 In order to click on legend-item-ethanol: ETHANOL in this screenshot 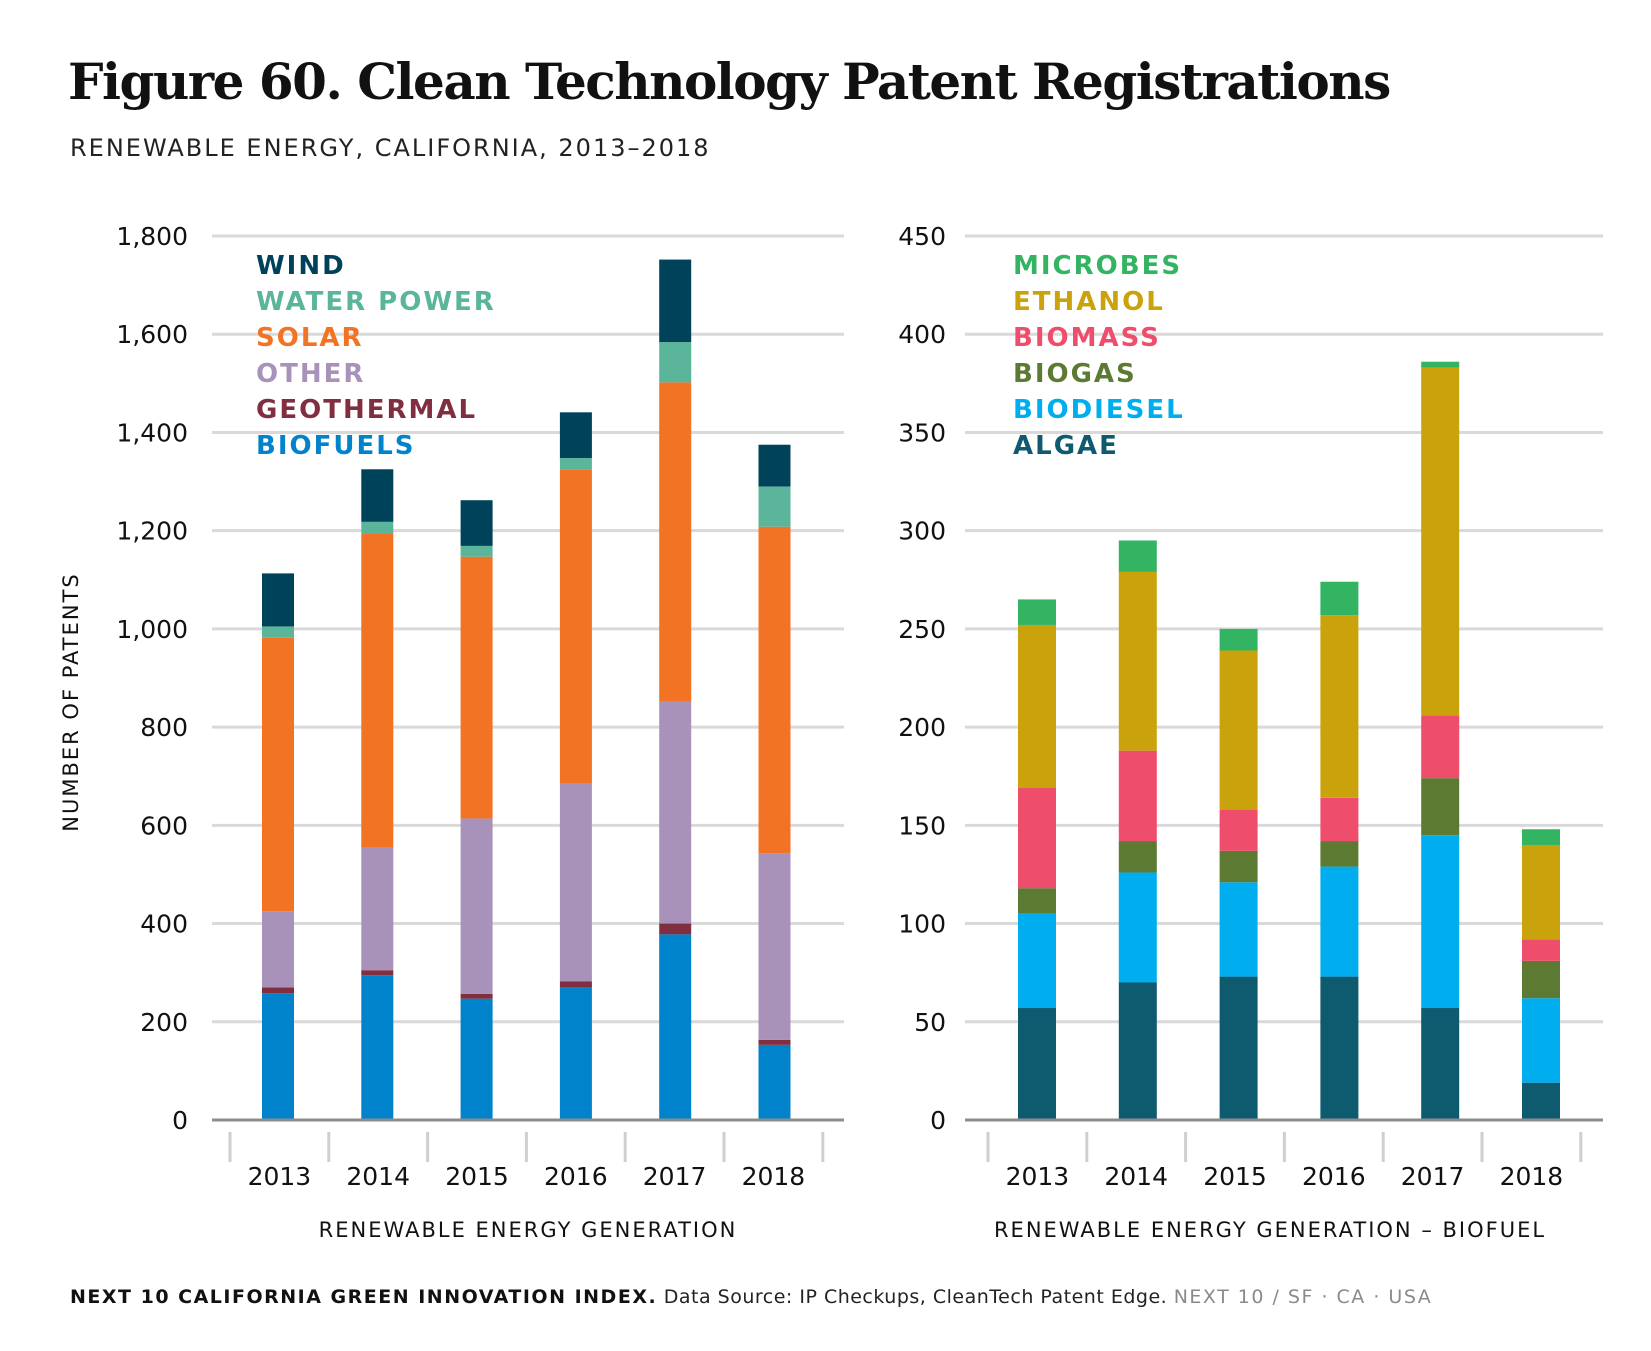, I will do `click(1089, 302)`.